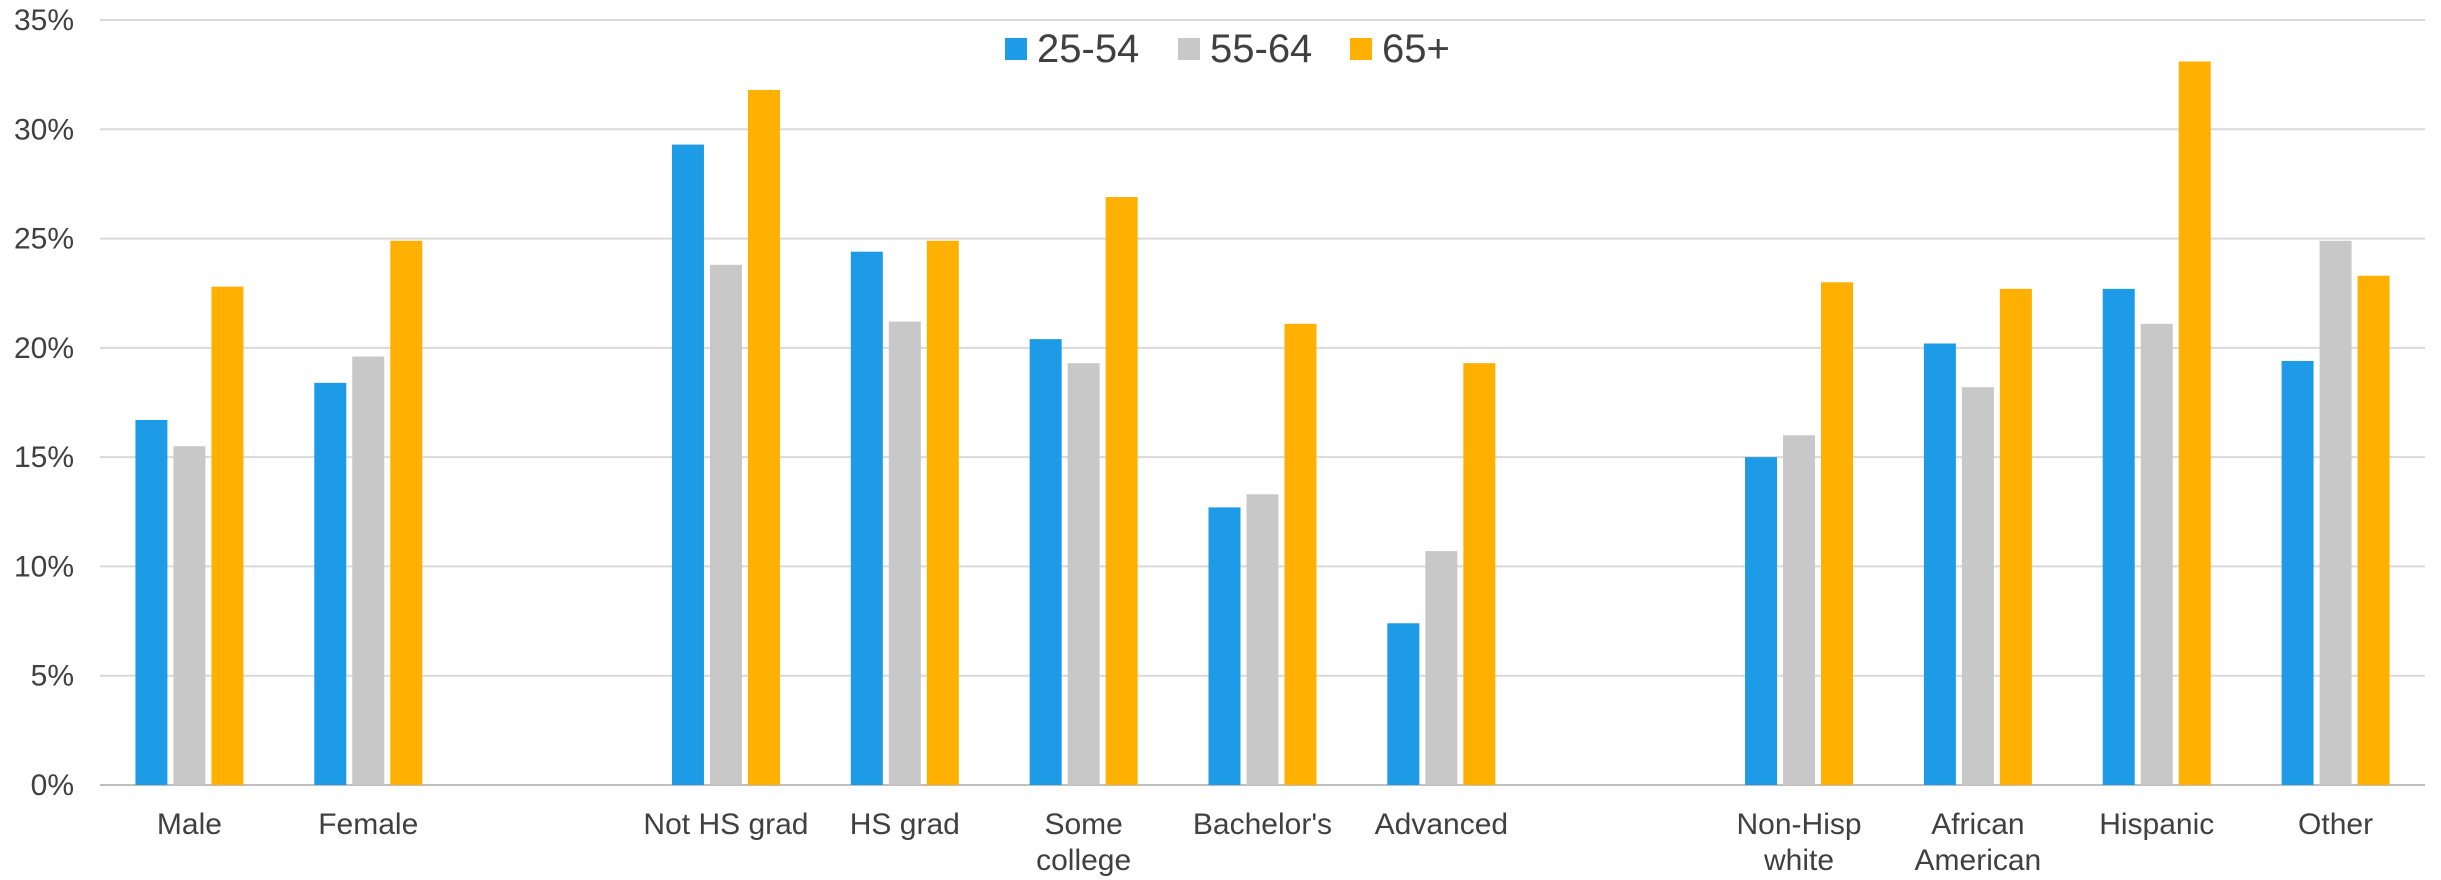  Describe the element at coordinates (44, 403) in the screenshot. I see `y-axis: 0% 5% 10% 15% 20% 25% 30% 35%` at that location.